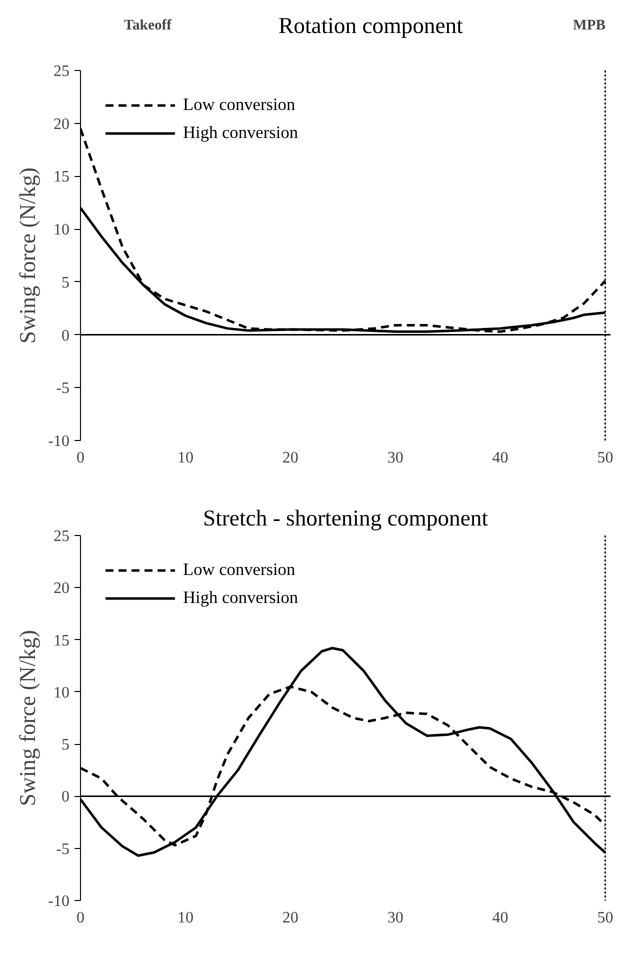 This screenshot has width=638, height=972. I want to click on chart-title: Stretch - shortening component, so click(345, 518).